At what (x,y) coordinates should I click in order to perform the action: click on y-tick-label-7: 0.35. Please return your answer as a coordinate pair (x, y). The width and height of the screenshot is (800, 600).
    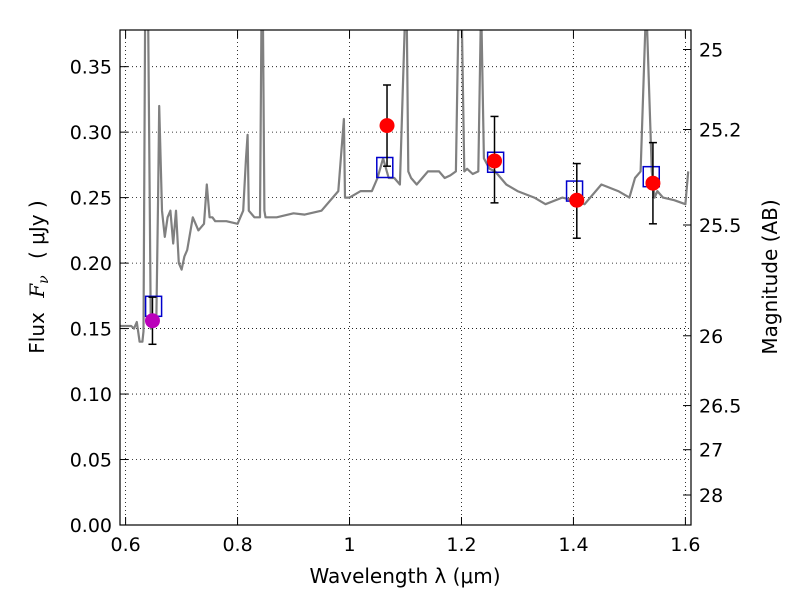
    Looking at the image, I should click on (91, 68).